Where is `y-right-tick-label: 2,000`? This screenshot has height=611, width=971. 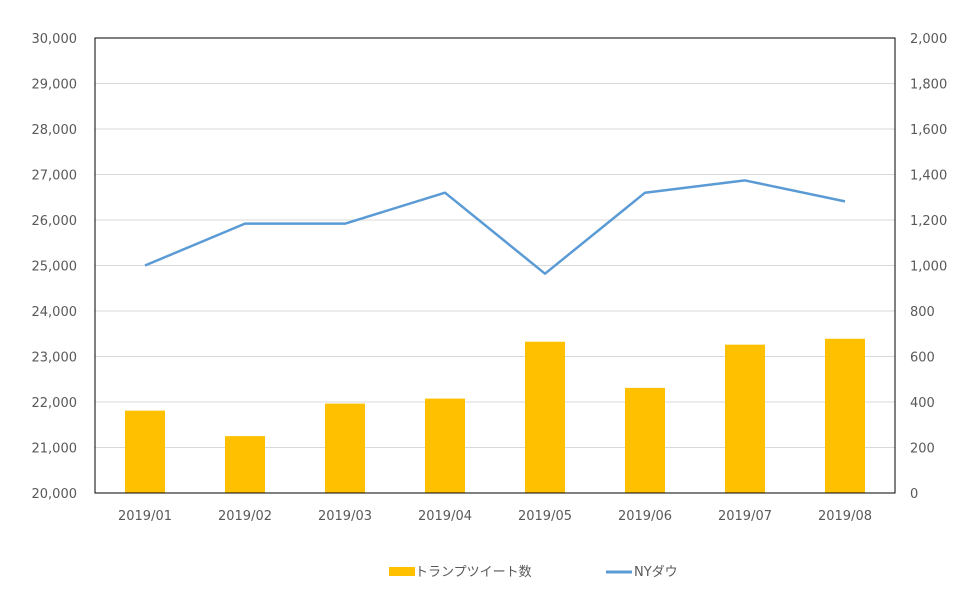
y-right-tick-label: 2,000 is located at coordinates (928, 39).